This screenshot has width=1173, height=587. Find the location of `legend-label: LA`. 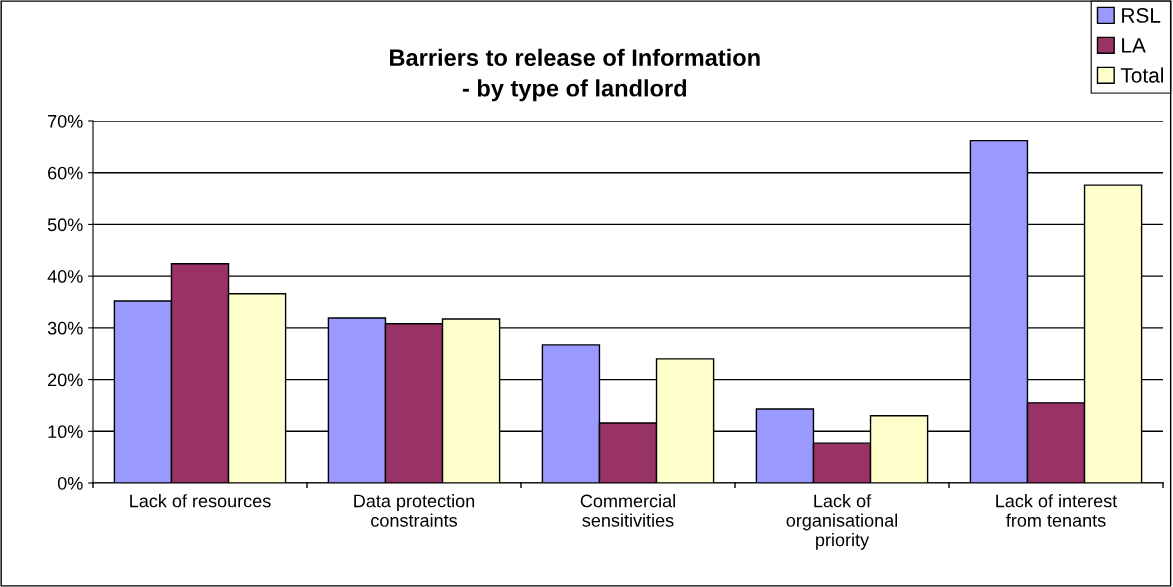

legend-label: LA is located at coordinates (1134, 45).